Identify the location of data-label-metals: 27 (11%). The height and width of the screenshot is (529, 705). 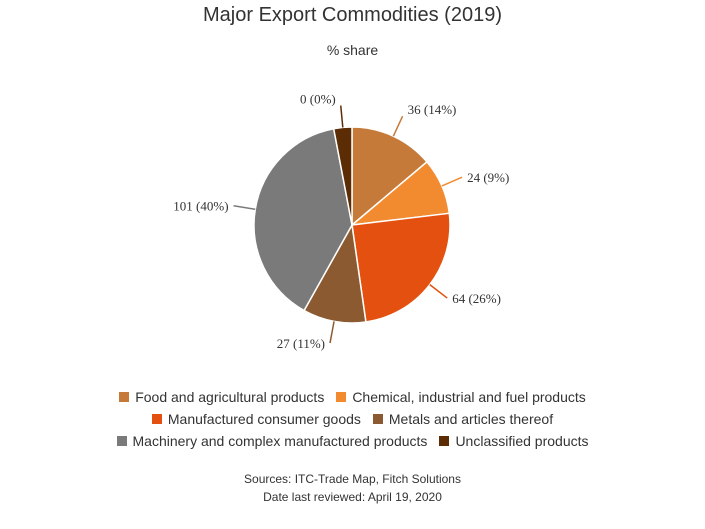
(301, 343).